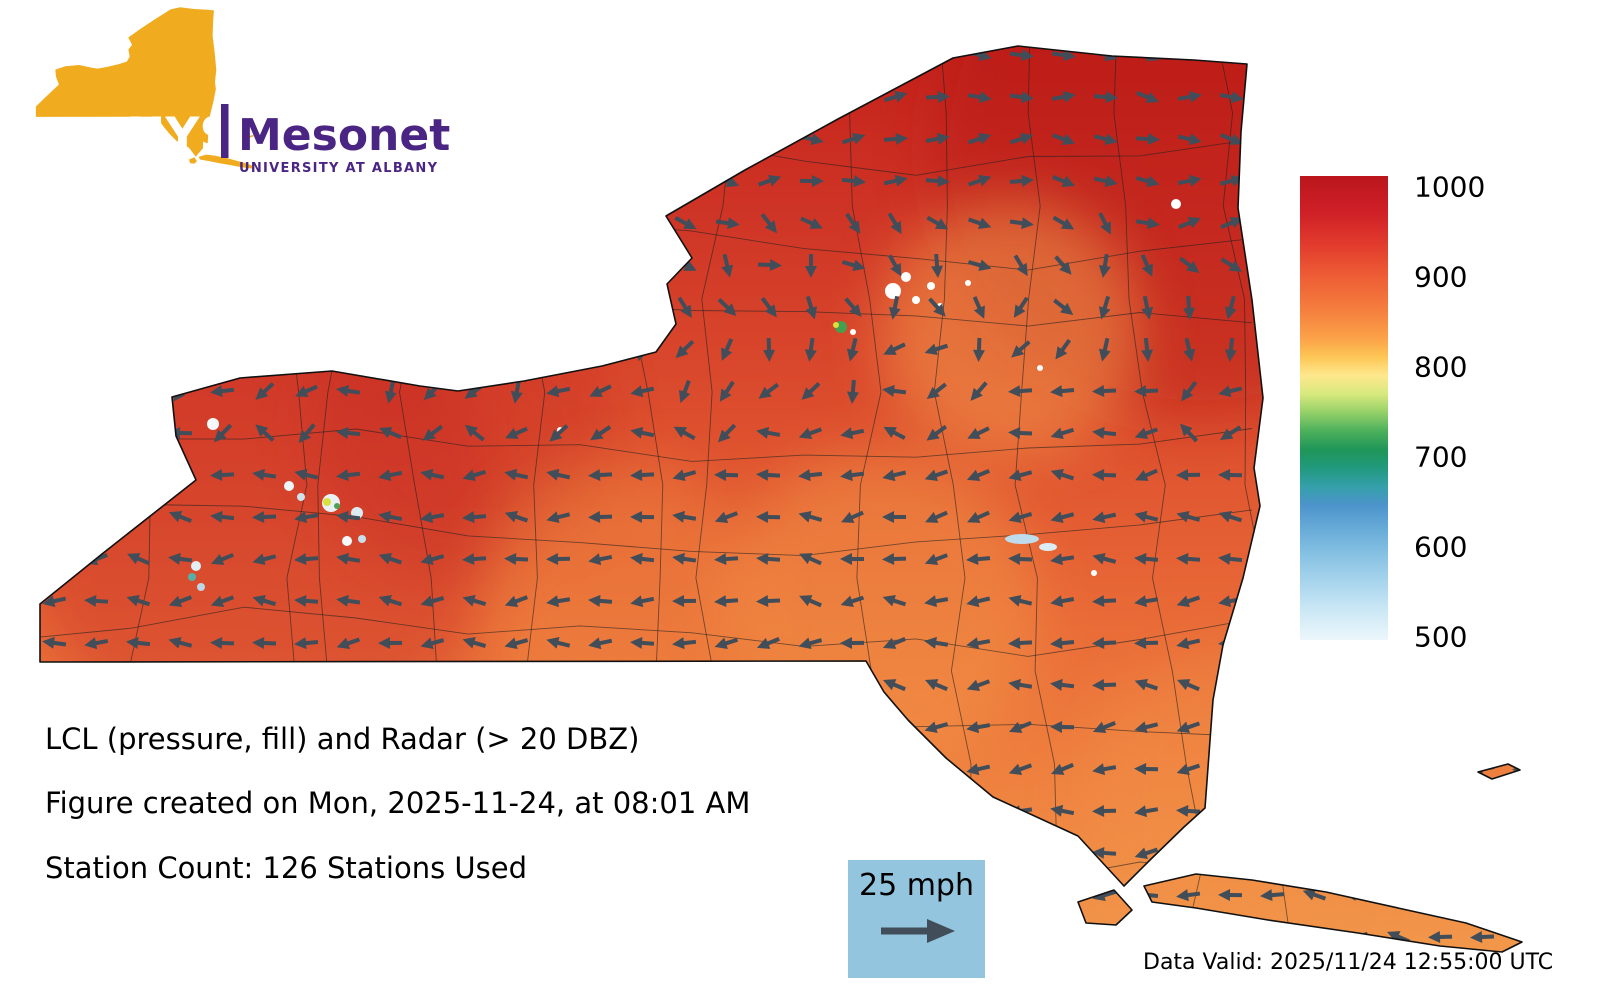  What do you see at coordinates (1441, 547) in the screenshot?
I see `colorbar-tick-label: 600` at bounding box center [1441, 547].